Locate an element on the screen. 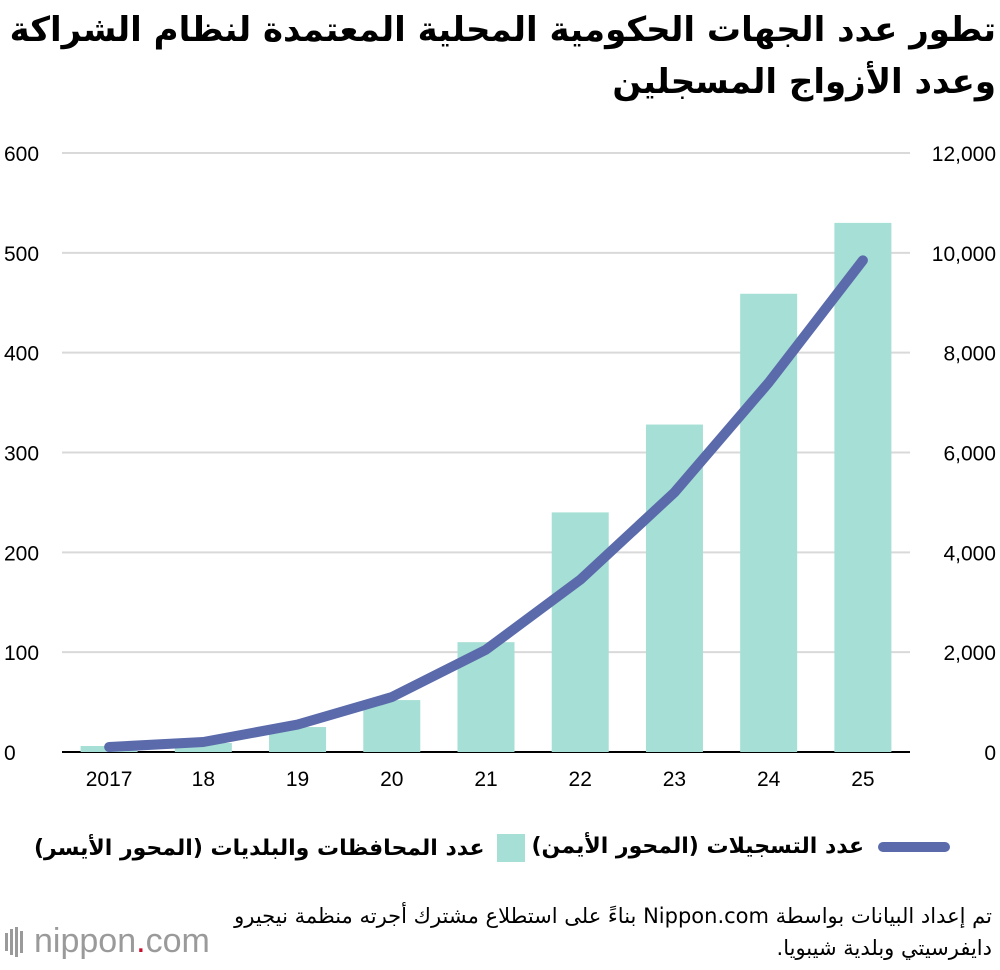 Image resolution: width=1000 pixels, height=970 pixels. x-tick-label: 20 is located at coordinates (391, 779).